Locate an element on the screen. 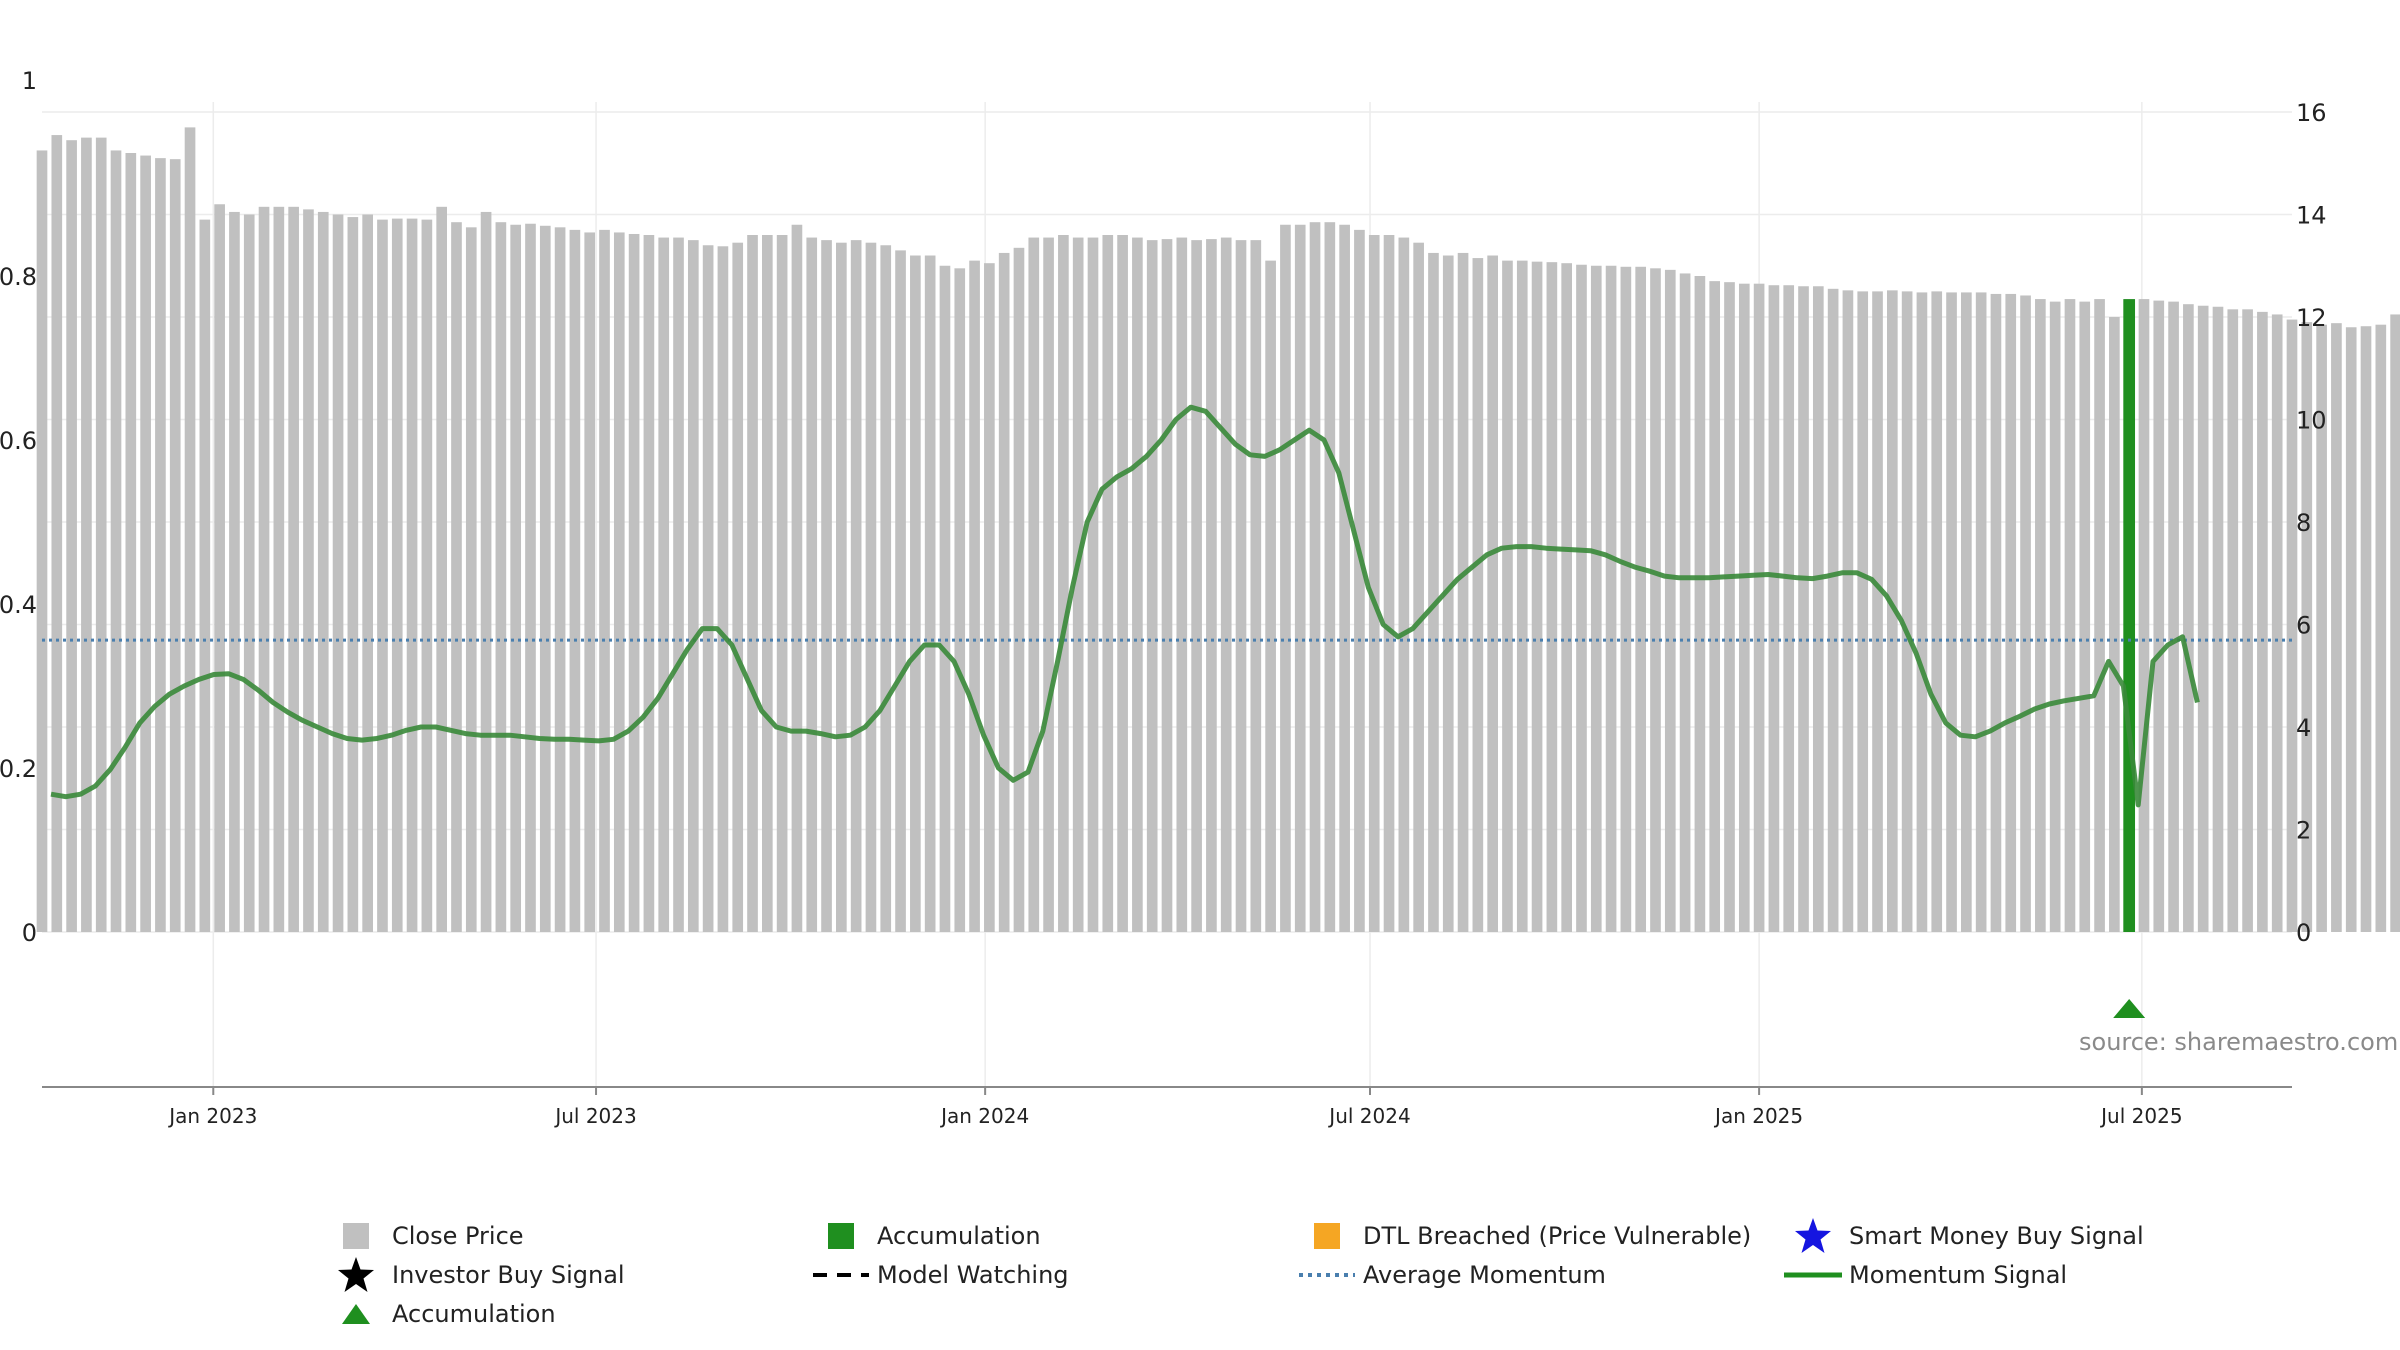  x-tick-label: Jul 2023 is located at coordinates (594, 1116).